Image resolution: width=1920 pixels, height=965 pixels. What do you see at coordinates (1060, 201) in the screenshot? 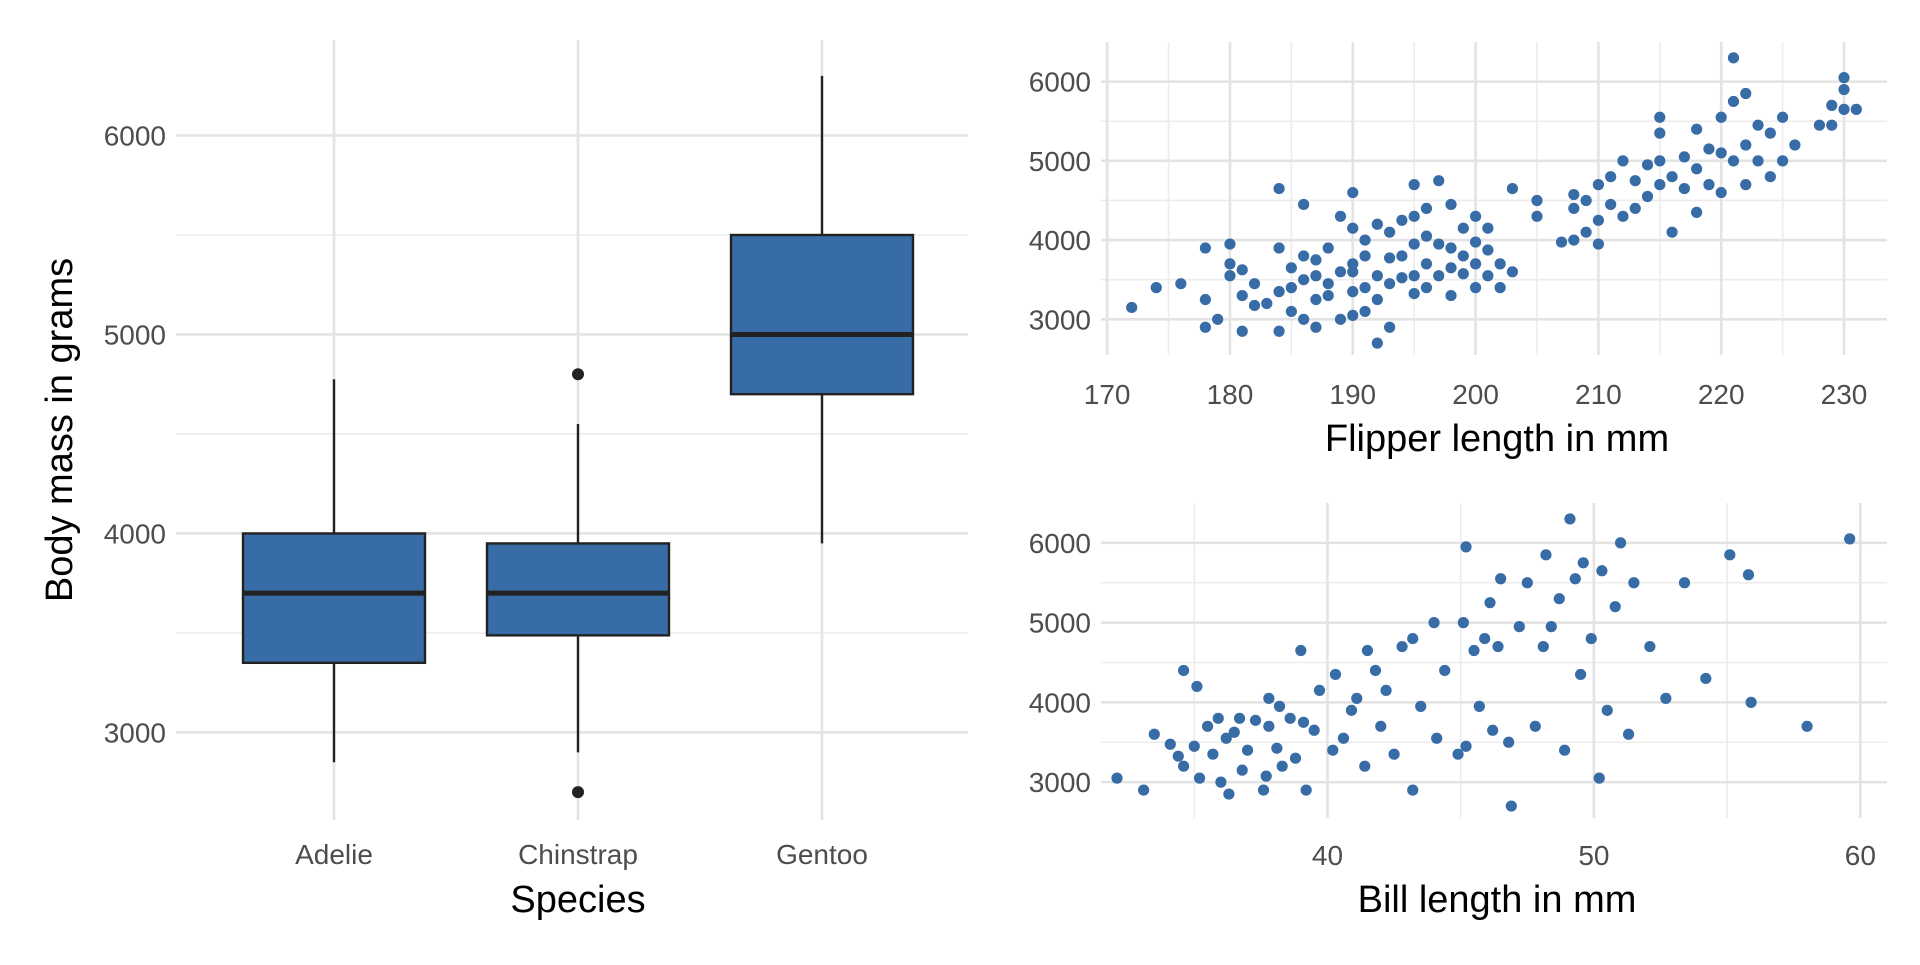
I see `flipper-y-tick-labels: 3000 4000 5000 6000` at bounding box center [1060, 201].